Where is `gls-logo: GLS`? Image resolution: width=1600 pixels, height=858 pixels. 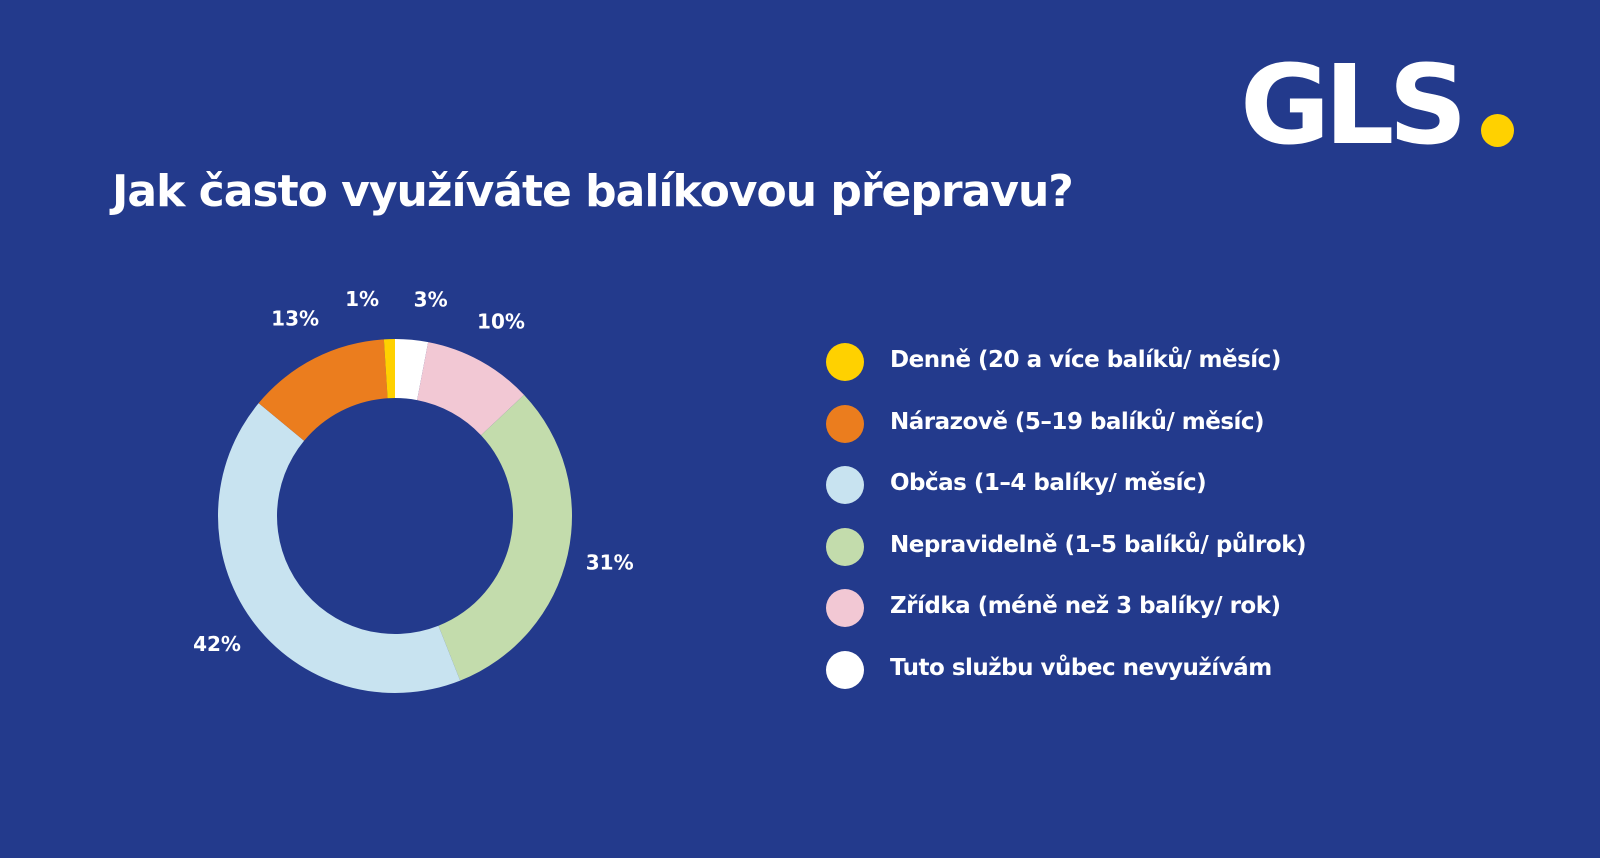
gls-logo: GLS is located at coordinates (1380, 105).